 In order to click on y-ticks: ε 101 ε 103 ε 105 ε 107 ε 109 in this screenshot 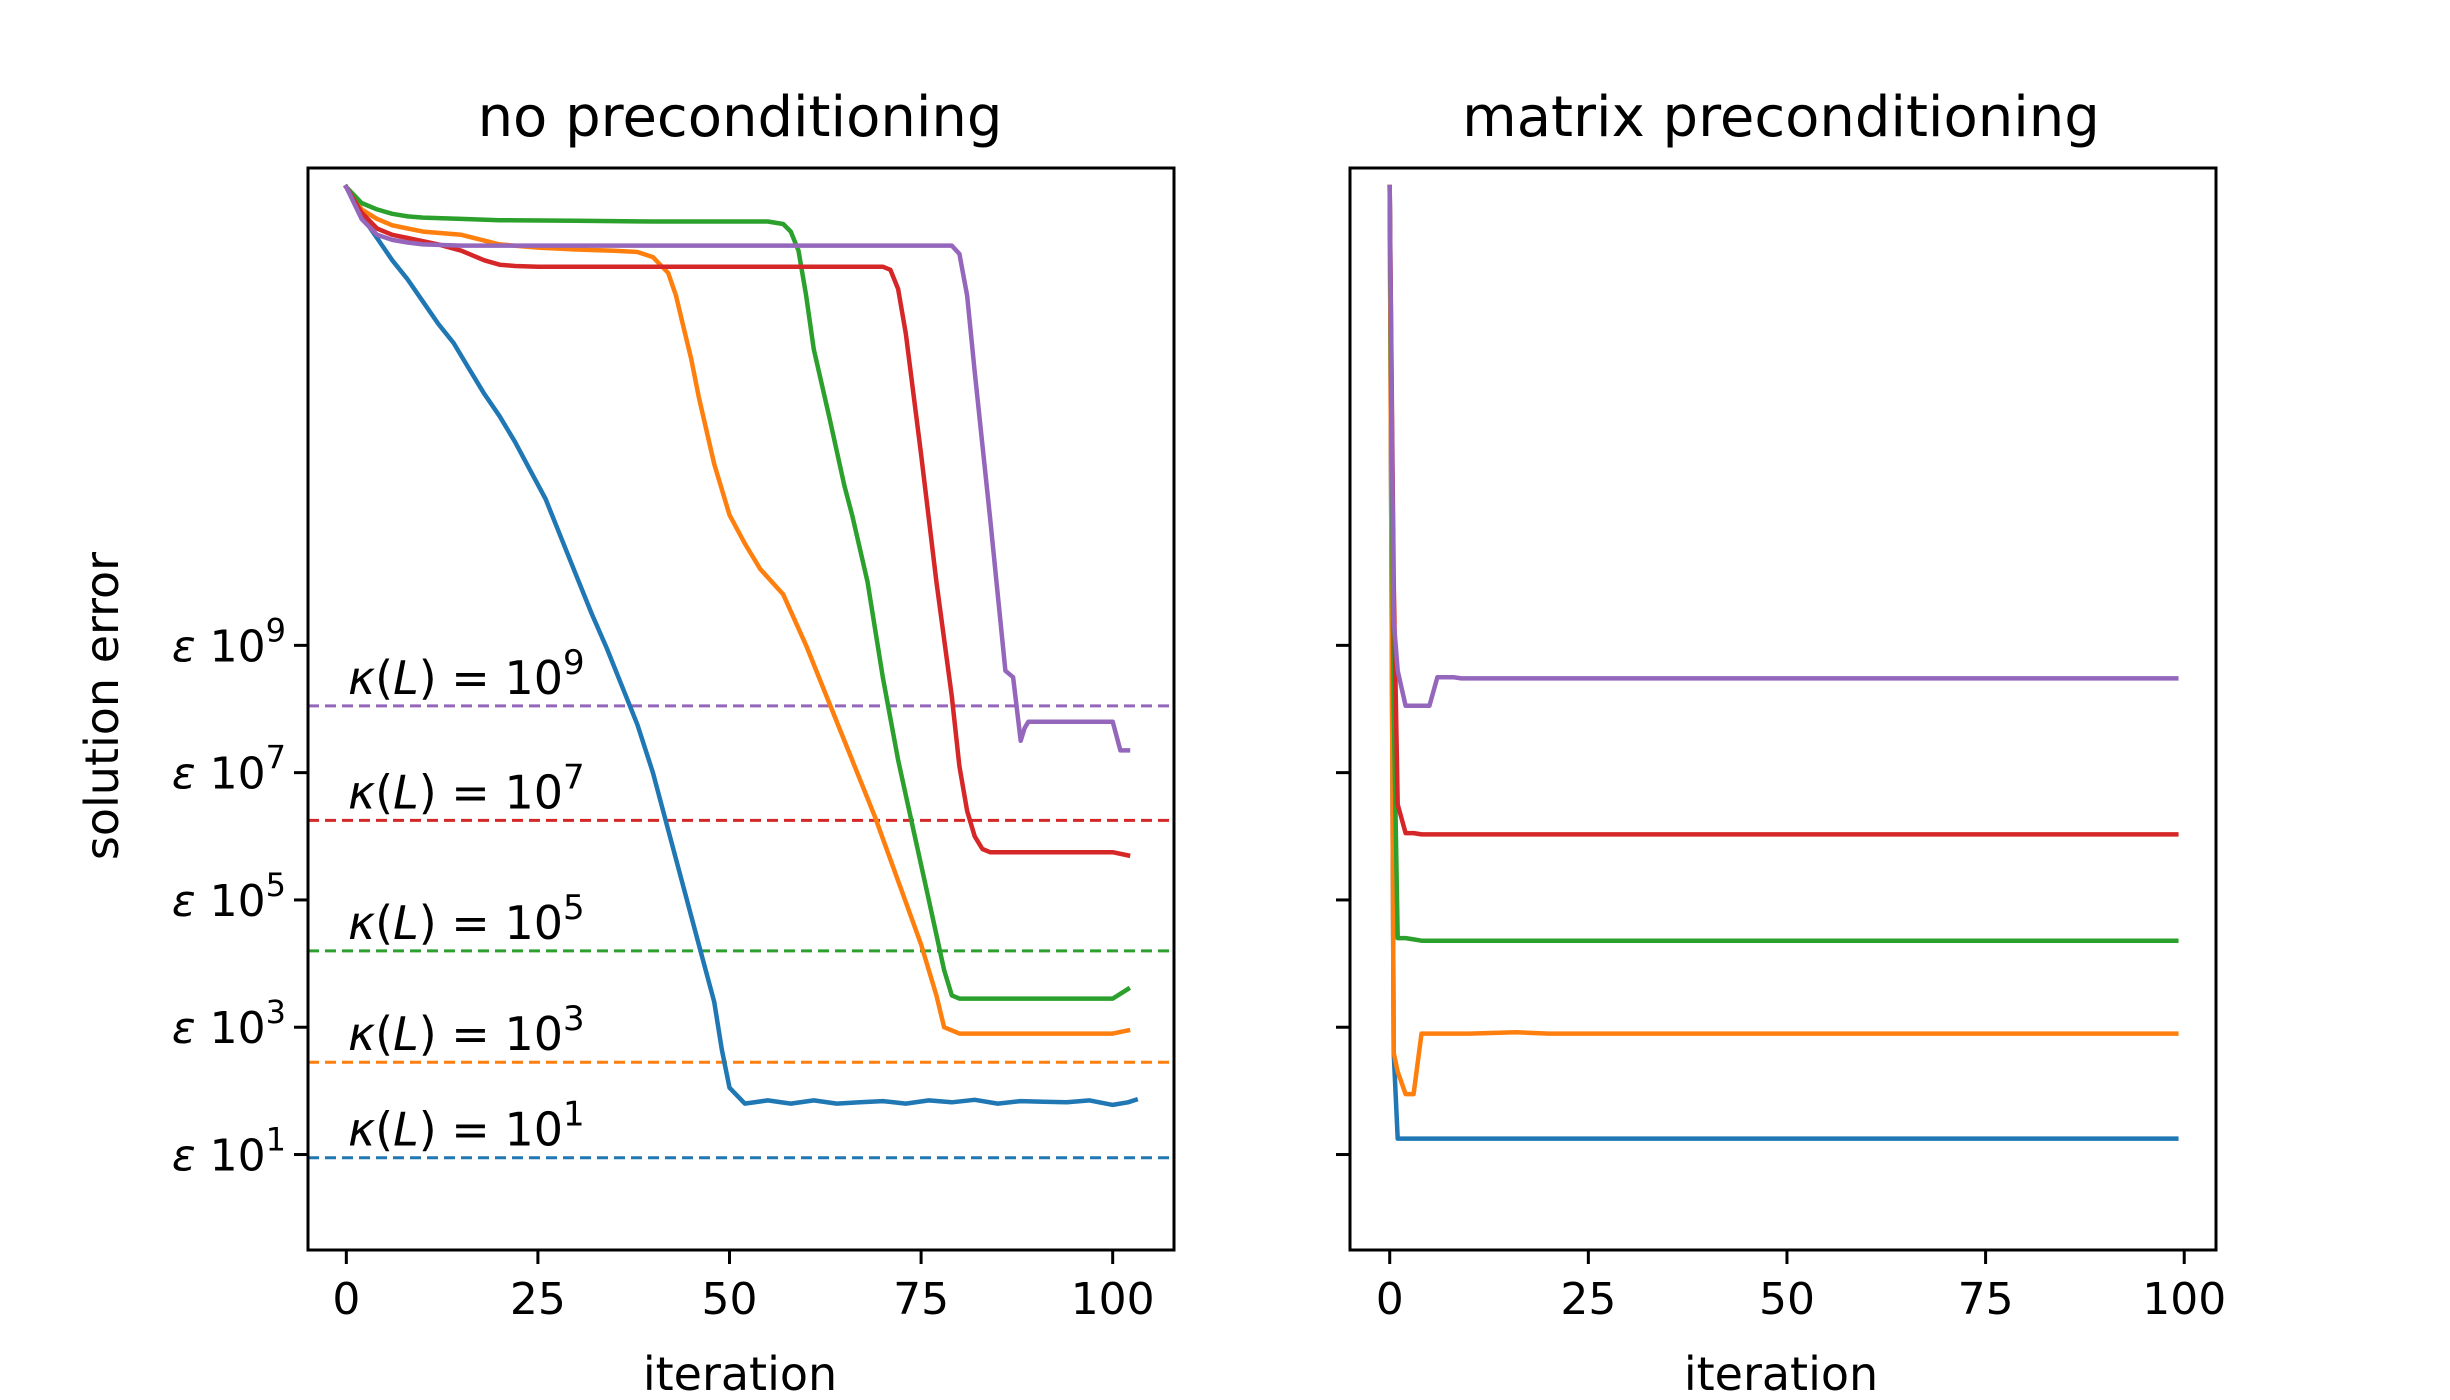, I will do `click(240, 896)`.